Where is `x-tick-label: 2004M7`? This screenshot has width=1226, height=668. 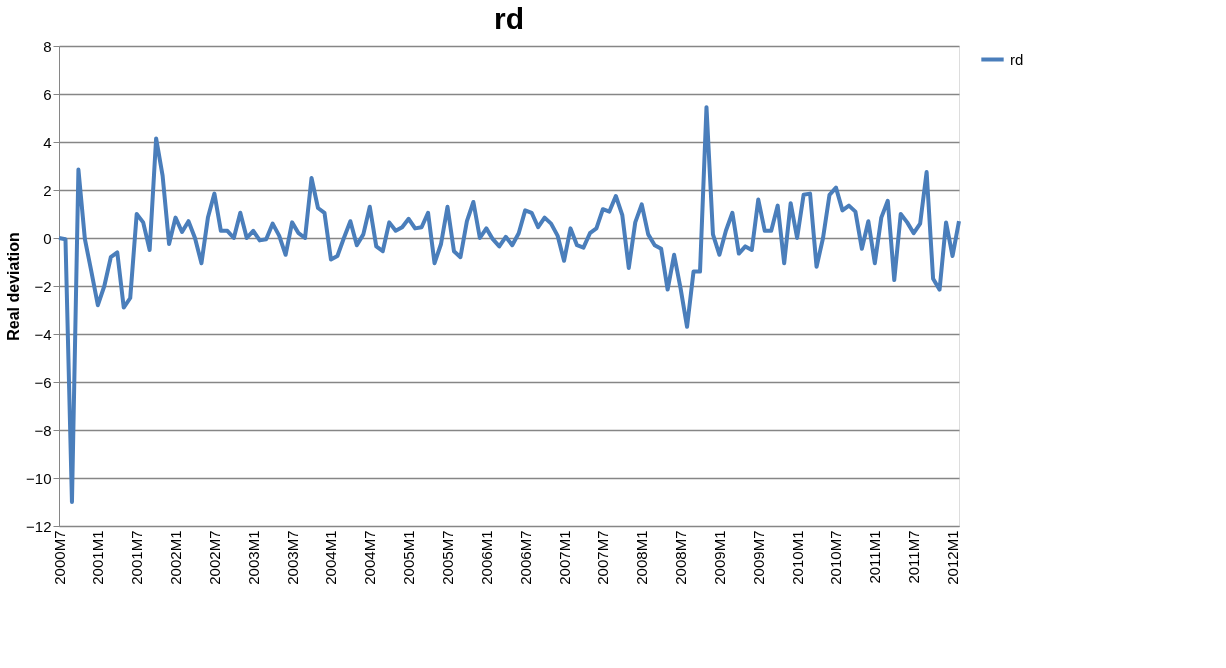
x-tick-label: 2004M7 is located at coordinates (370, 557).